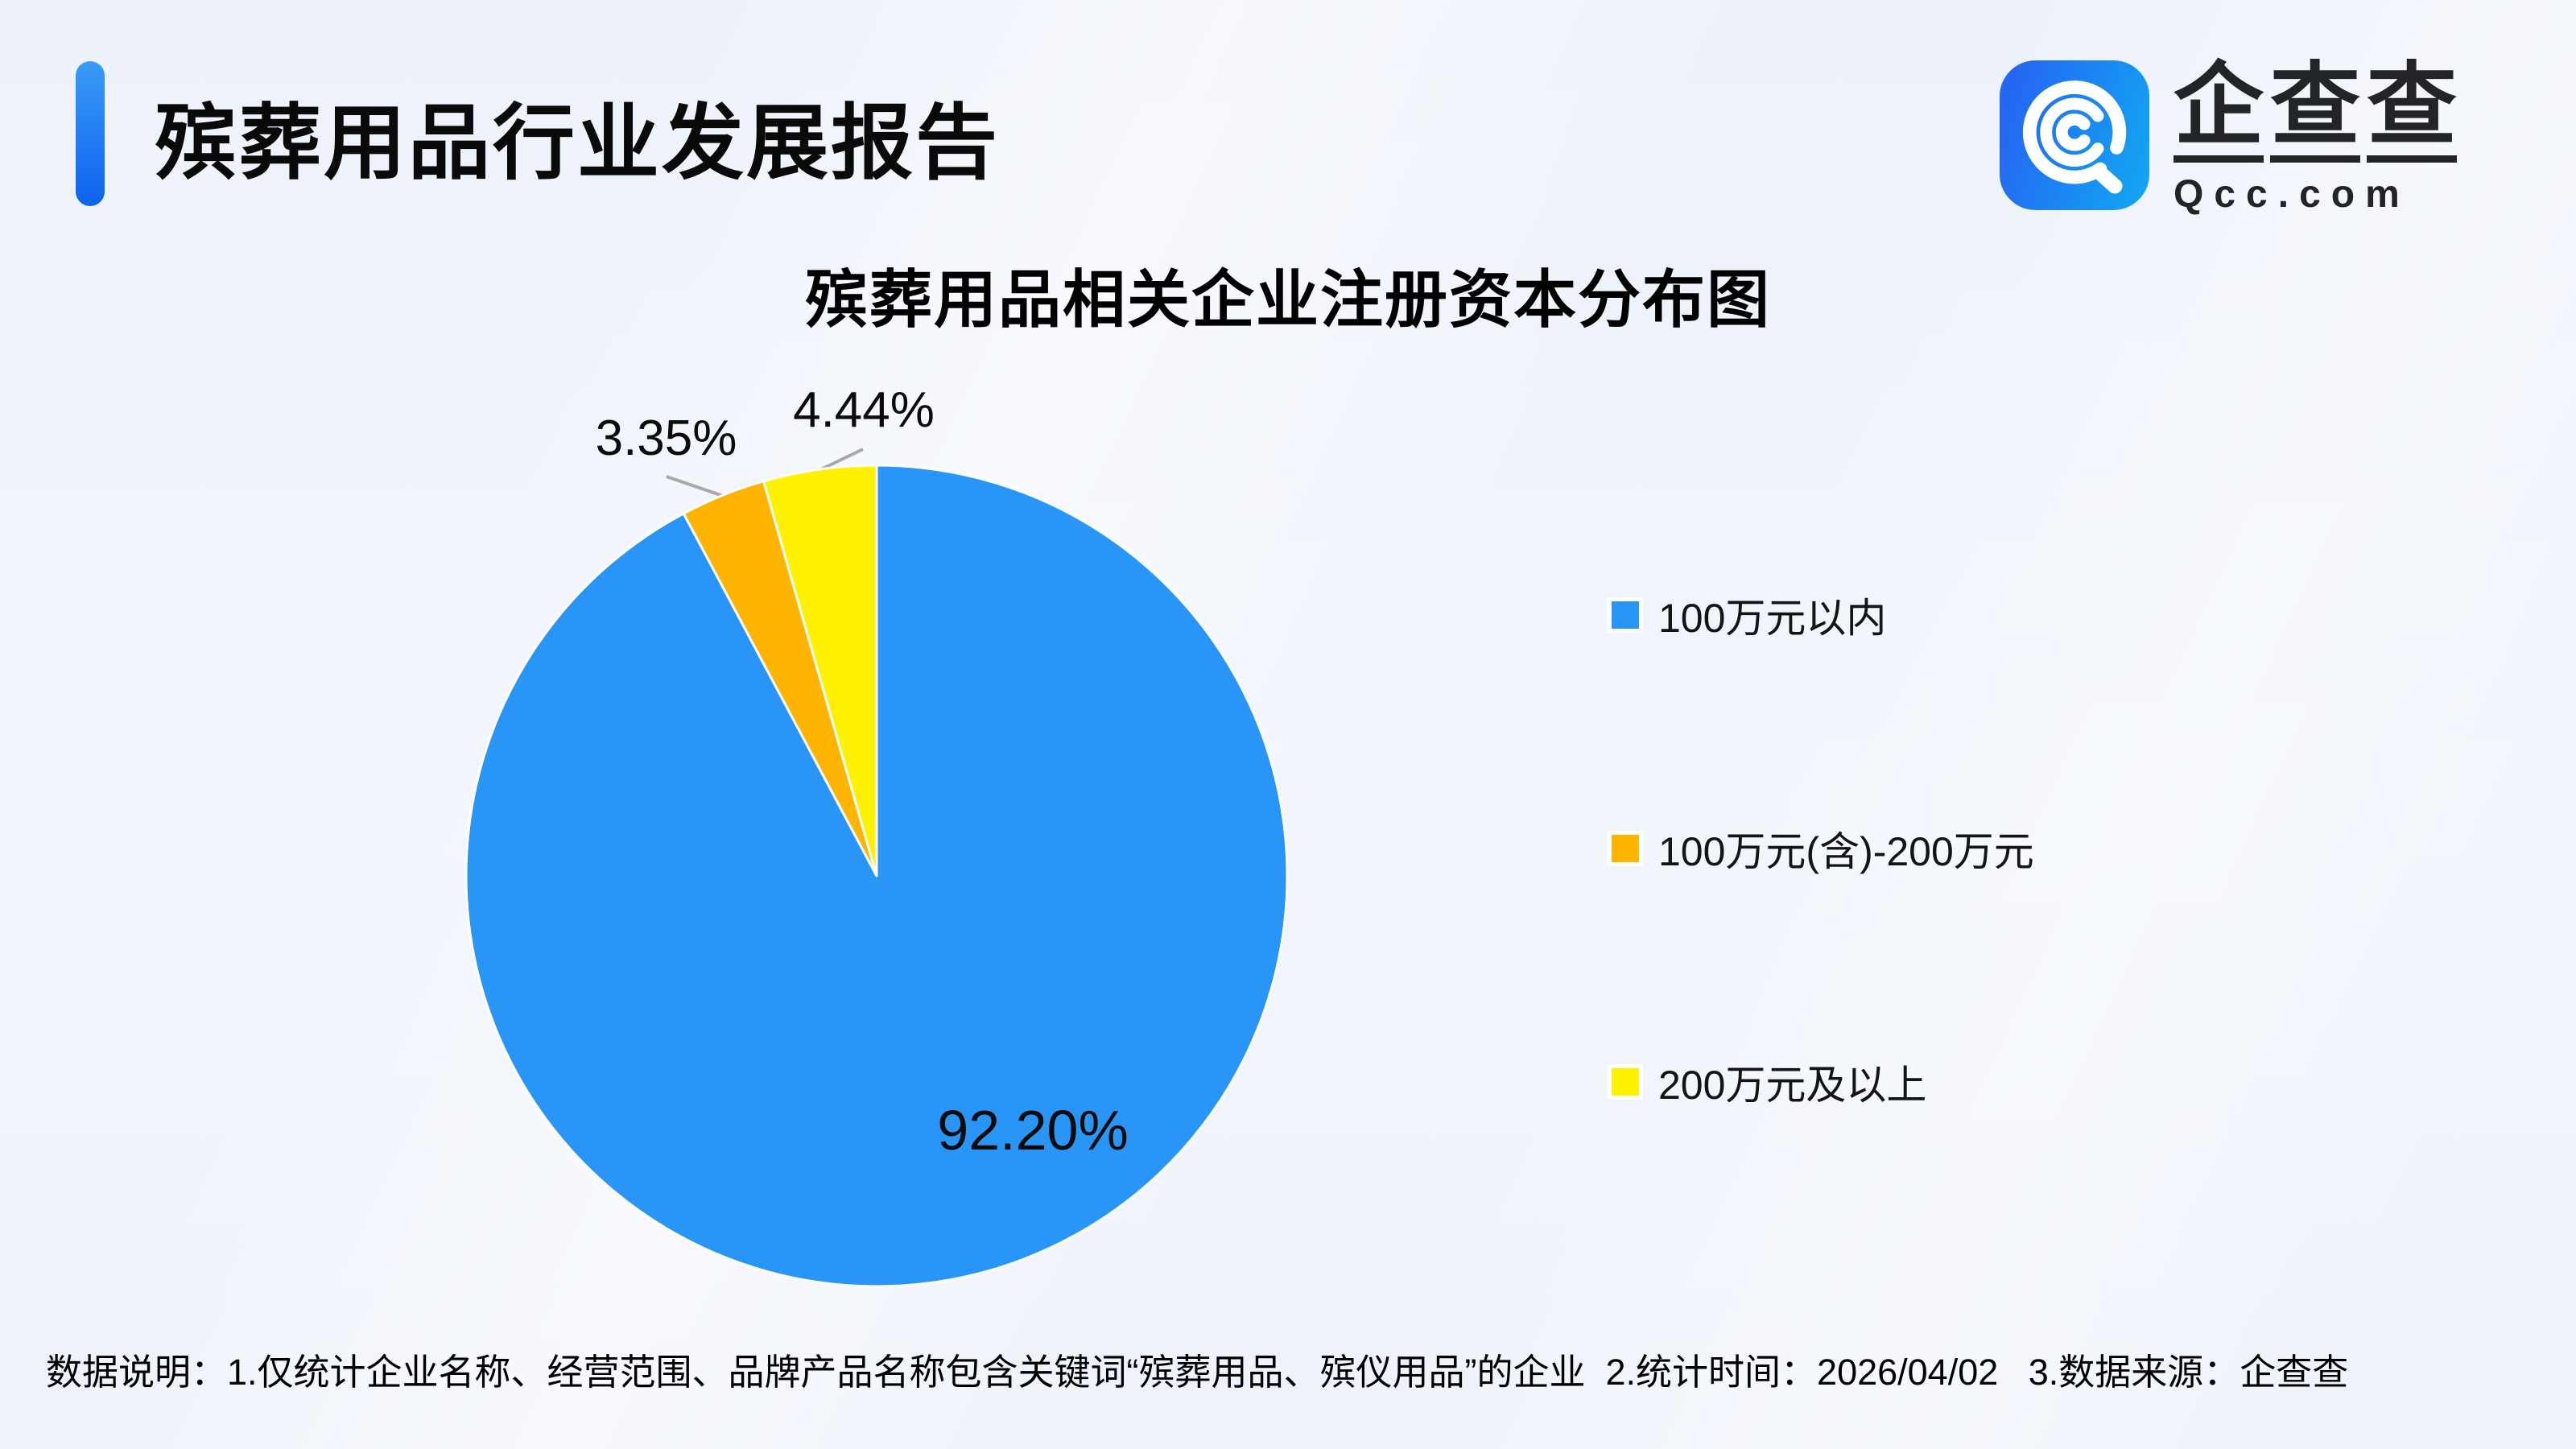 Image resolution: width=2576 pixels, height=1449 pixels. Describe the element at coordinates (1792, 1085) in the screenshot. I see `legend-label: 200万元及以上` at that location.